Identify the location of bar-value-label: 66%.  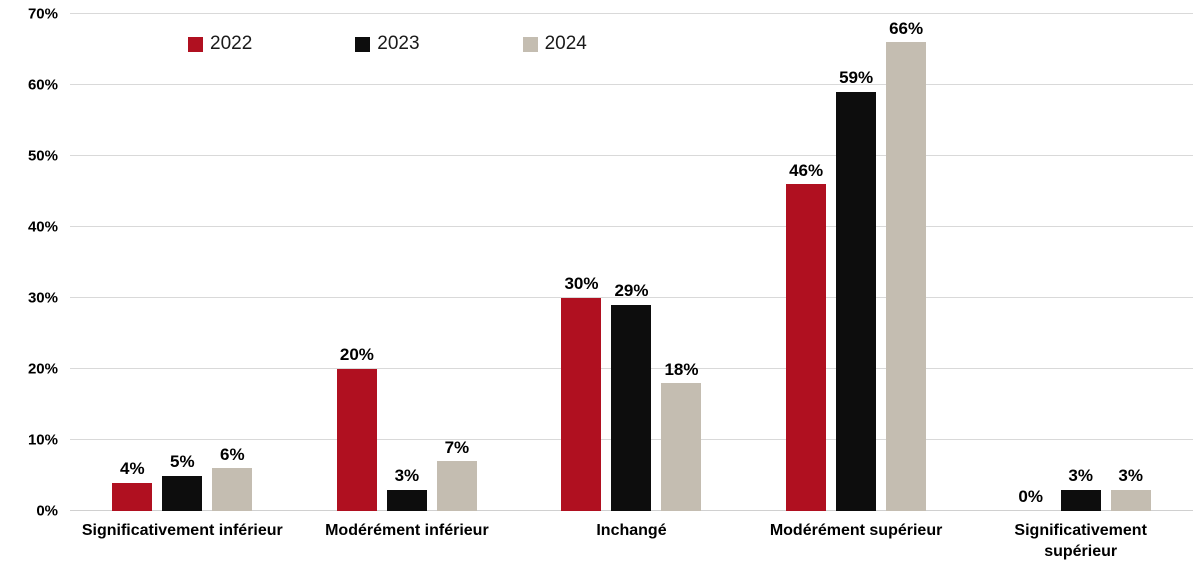
(906, 28).